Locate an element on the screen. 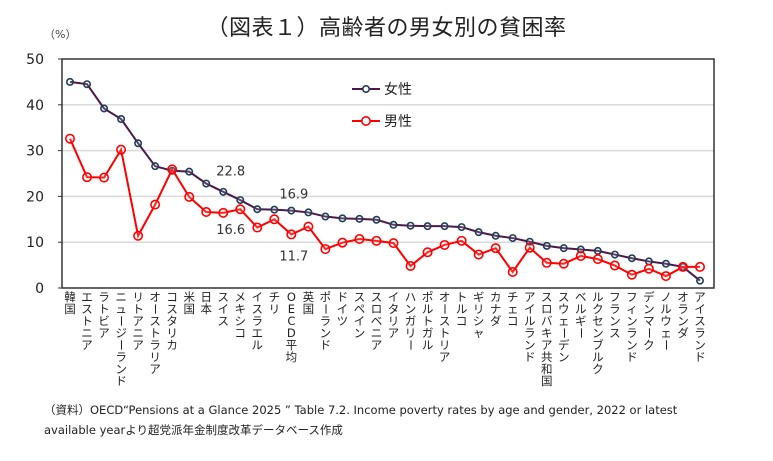  x-tick-char: キ is located at coordinates (241, 309).